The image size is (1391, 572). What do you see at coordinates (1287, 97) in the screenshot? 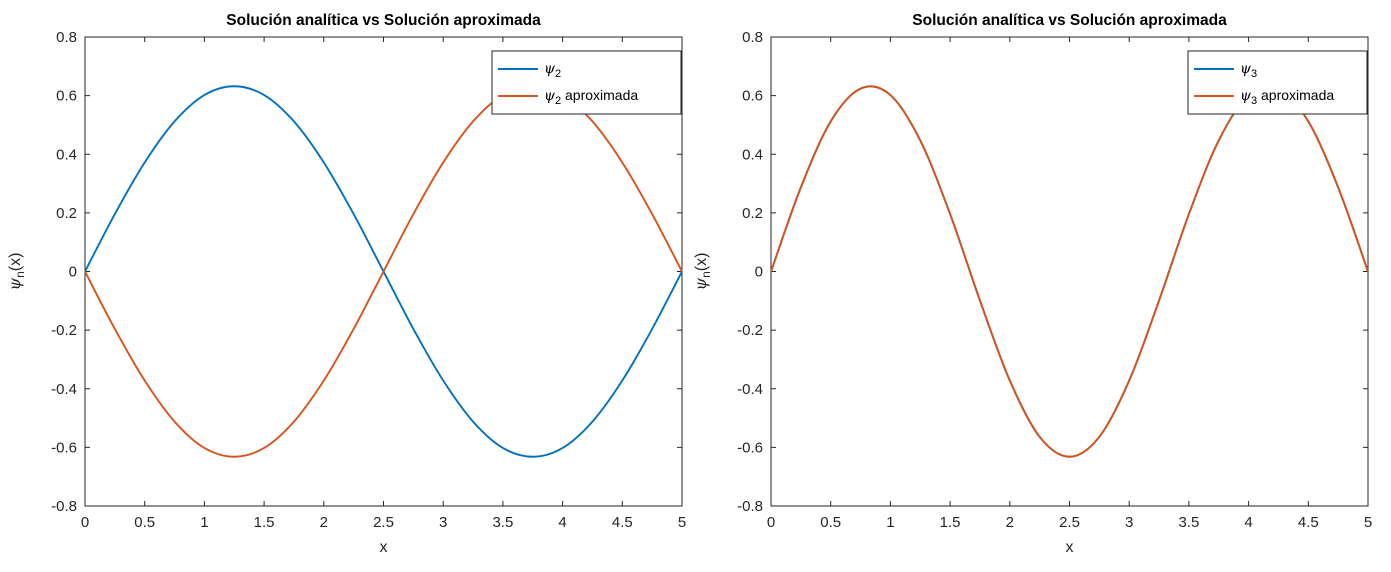
I see `legend-label: ψ3 aproximada` at bounding box center [1287, 97].